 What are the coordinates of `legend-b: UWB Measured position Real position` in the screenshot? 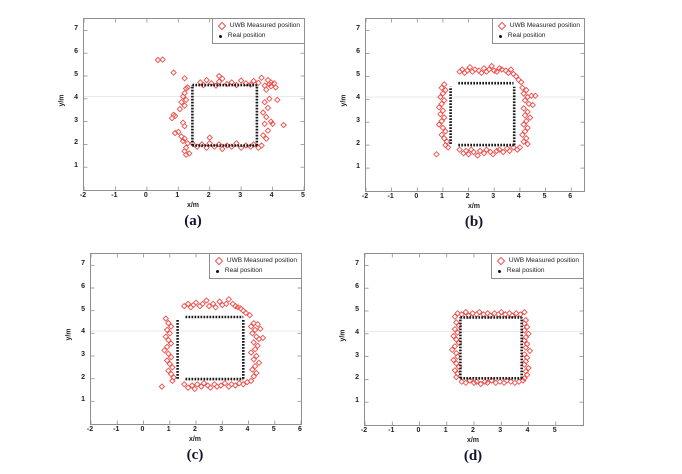 It's located at (538, 31).